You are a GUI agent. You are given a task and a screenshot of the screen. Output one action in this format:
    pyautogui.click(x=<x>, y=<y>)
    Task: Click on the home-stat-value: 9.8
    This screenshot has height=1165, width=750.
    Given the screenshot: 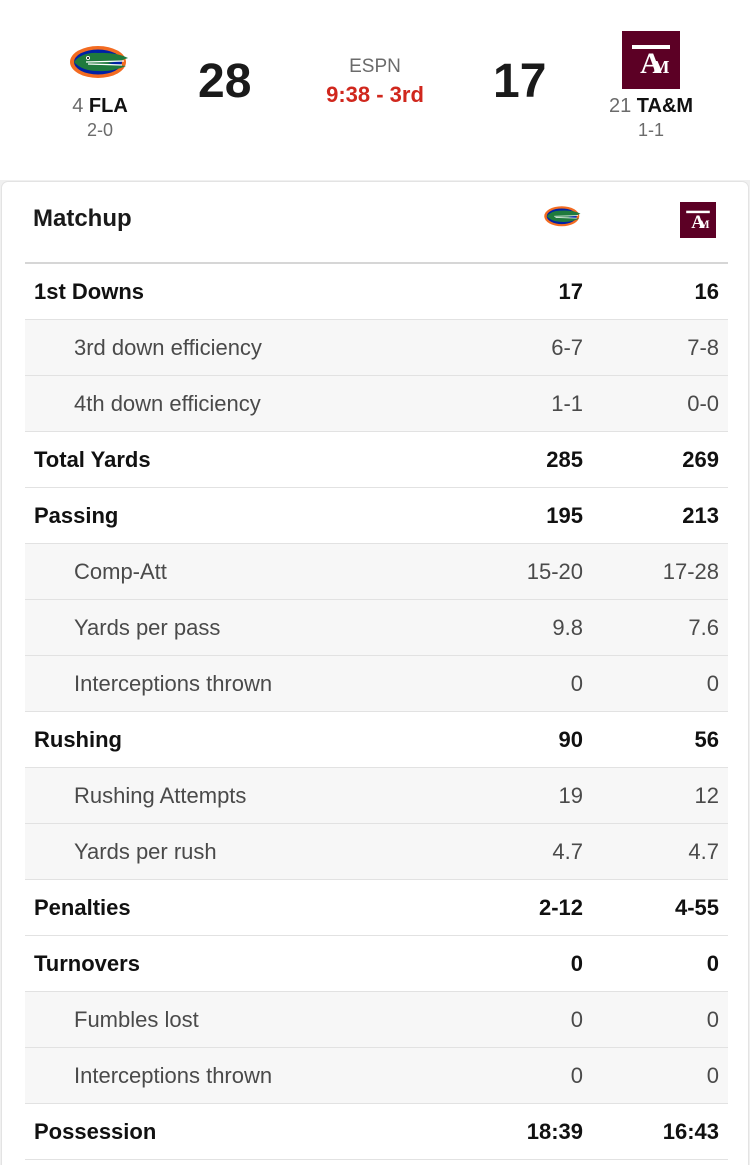 What is the action you would take?
    pyautogui.click(x=567, y=627)
    